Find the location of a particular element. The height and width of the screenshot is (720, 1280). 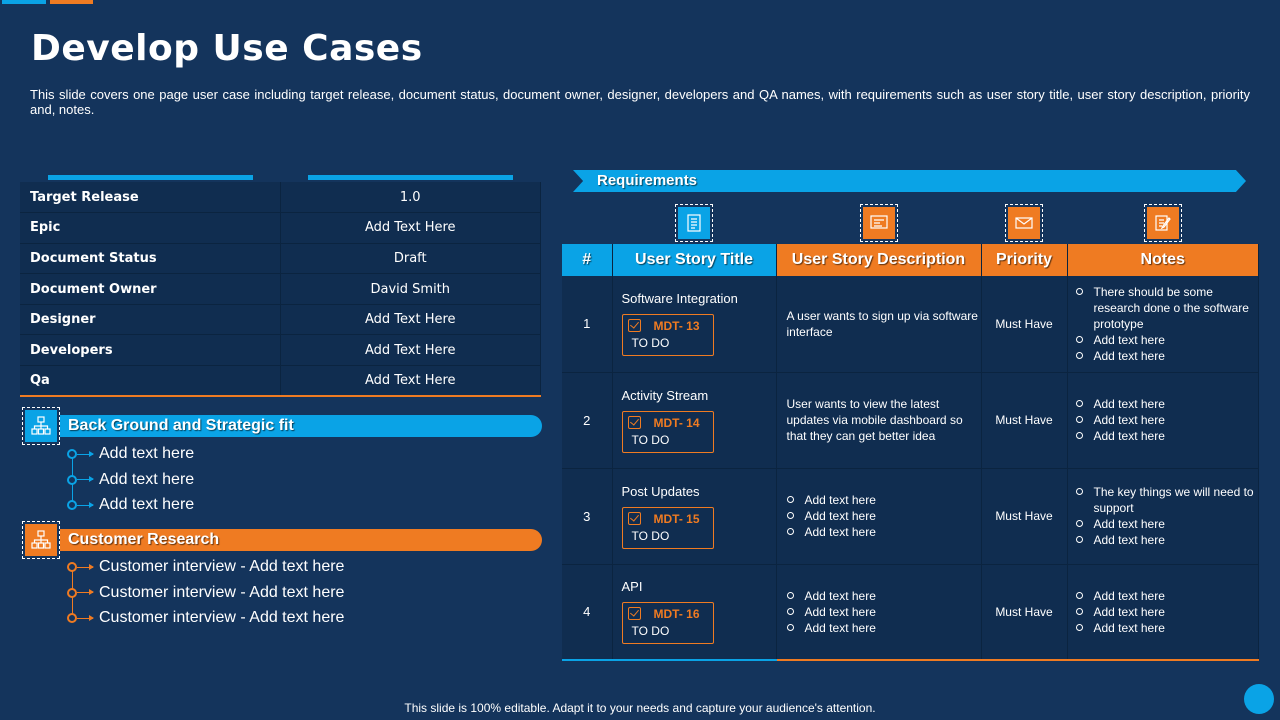

info-row: Document Status Draft is located at coordinates (280, 259).